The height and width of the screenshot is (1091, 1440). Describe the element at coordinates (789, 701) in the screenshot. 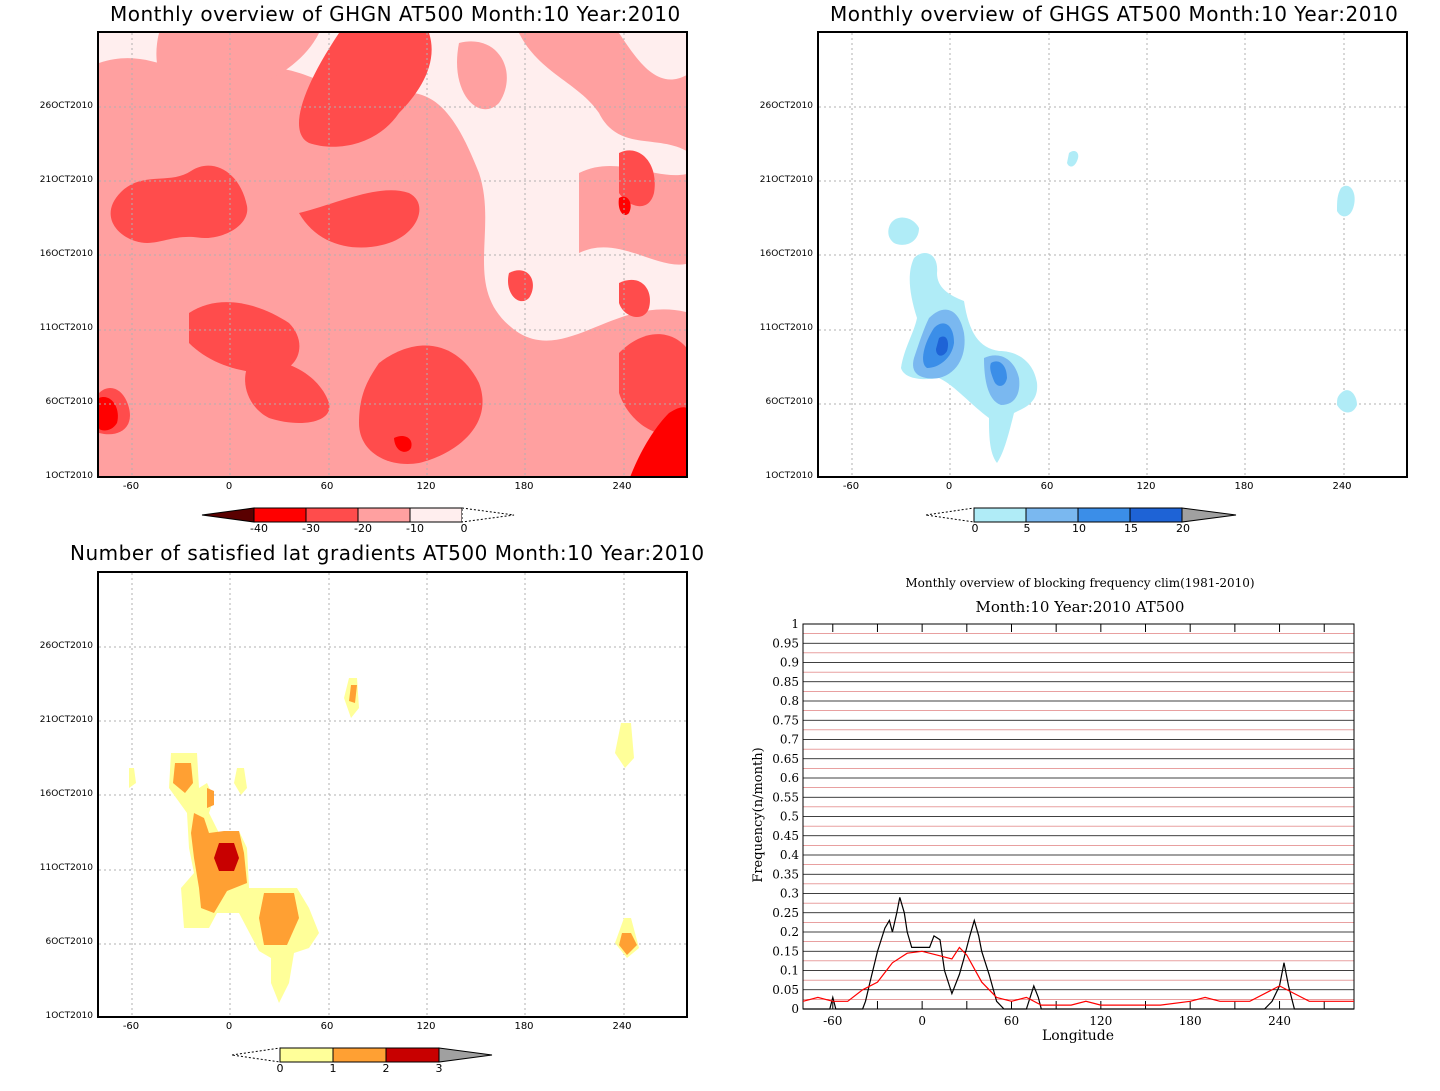

I see `freq-ytick-label: 0.8` at that location.